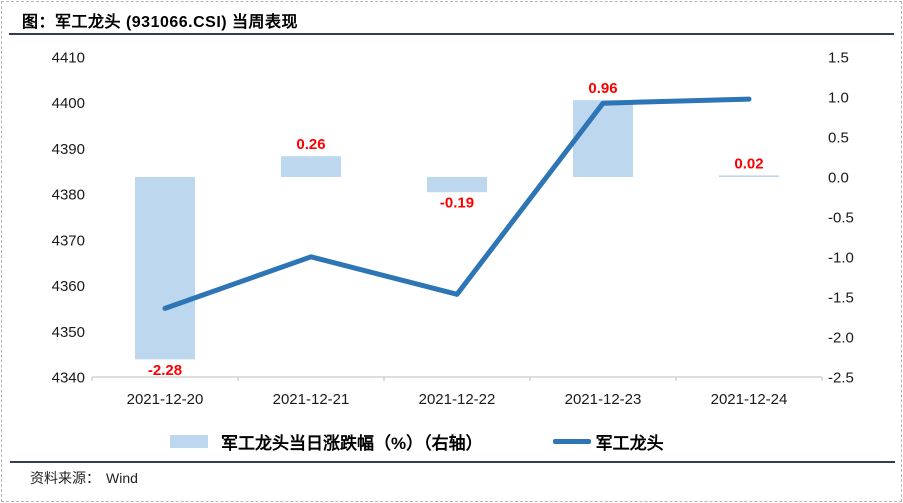  What do you see at coordinates (68, 286) in the screenshot?
I see `y-axis-left-tick-label: 4360` at bounding box center [68, 286].